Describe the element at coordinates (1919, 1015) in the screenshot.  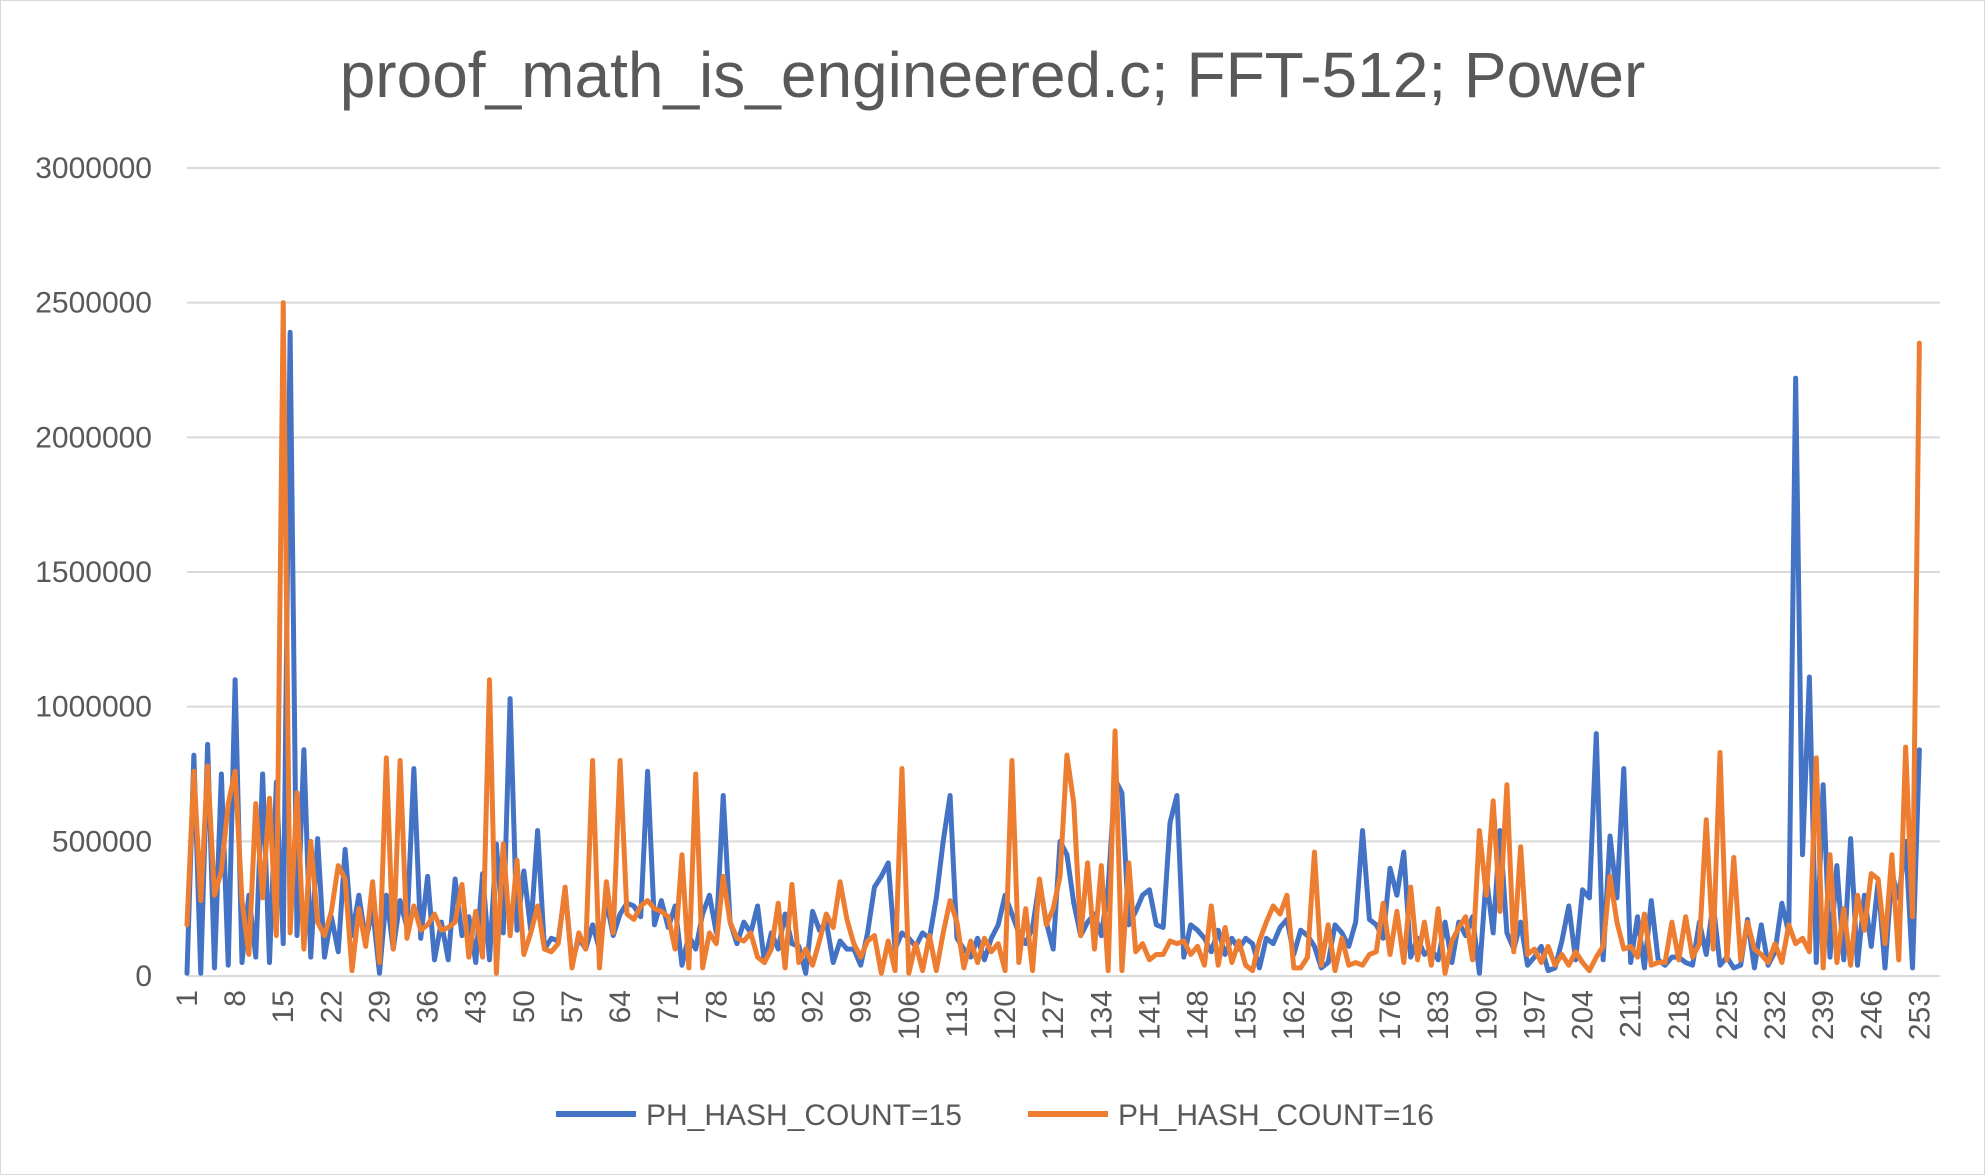
I see `x-tick-label: 253` at that location.